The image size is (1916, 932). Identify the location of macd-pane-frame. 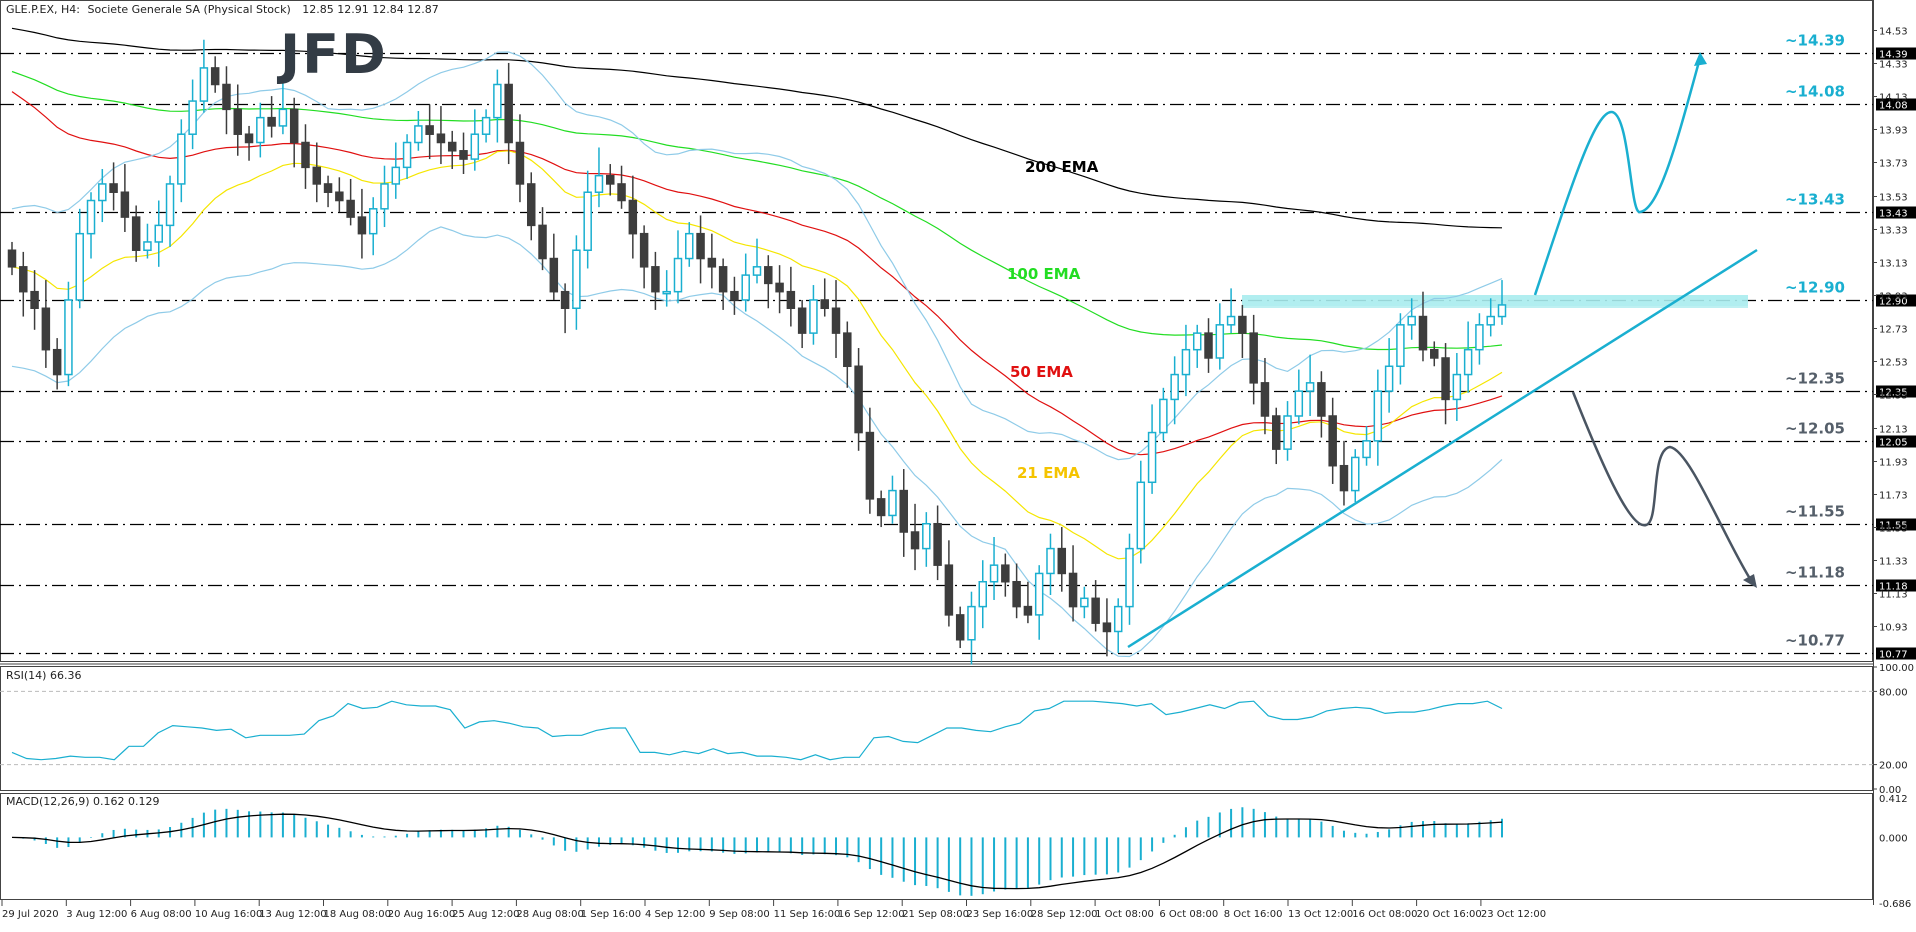
(936, 846).